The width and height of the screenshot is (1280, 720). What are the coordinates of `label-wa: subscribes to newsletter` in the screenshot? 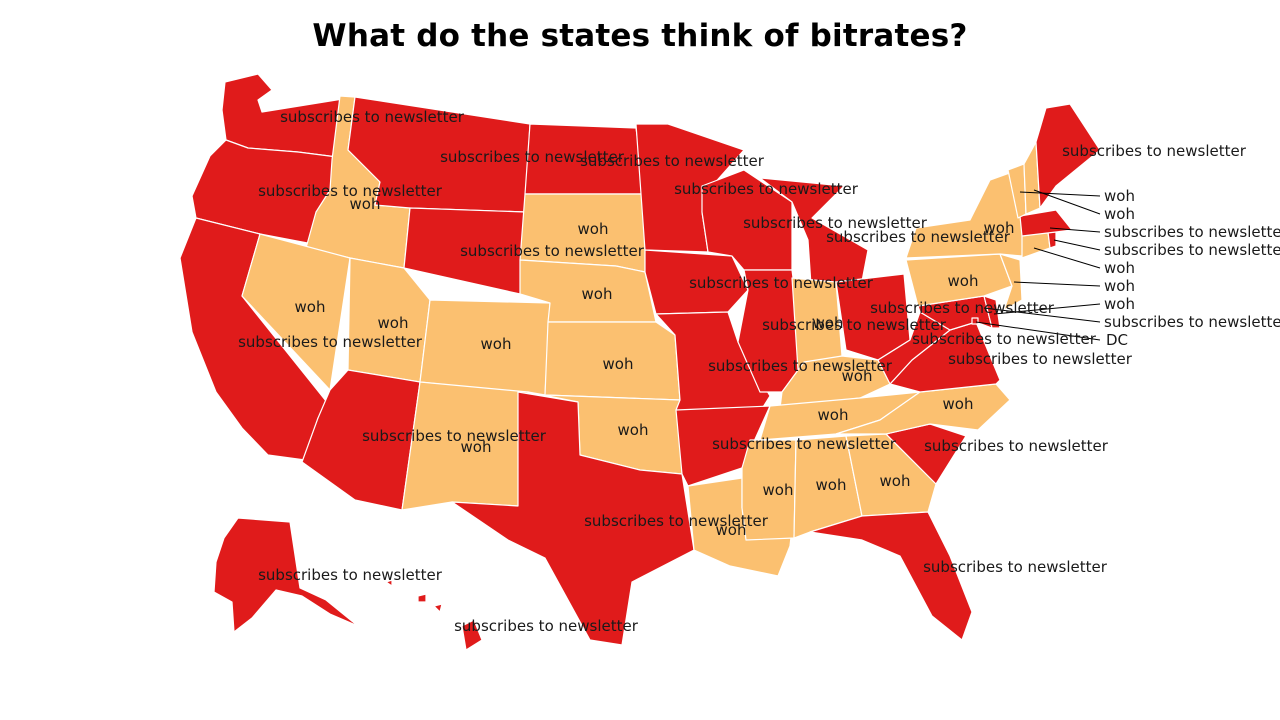 It's located at (372, 117).